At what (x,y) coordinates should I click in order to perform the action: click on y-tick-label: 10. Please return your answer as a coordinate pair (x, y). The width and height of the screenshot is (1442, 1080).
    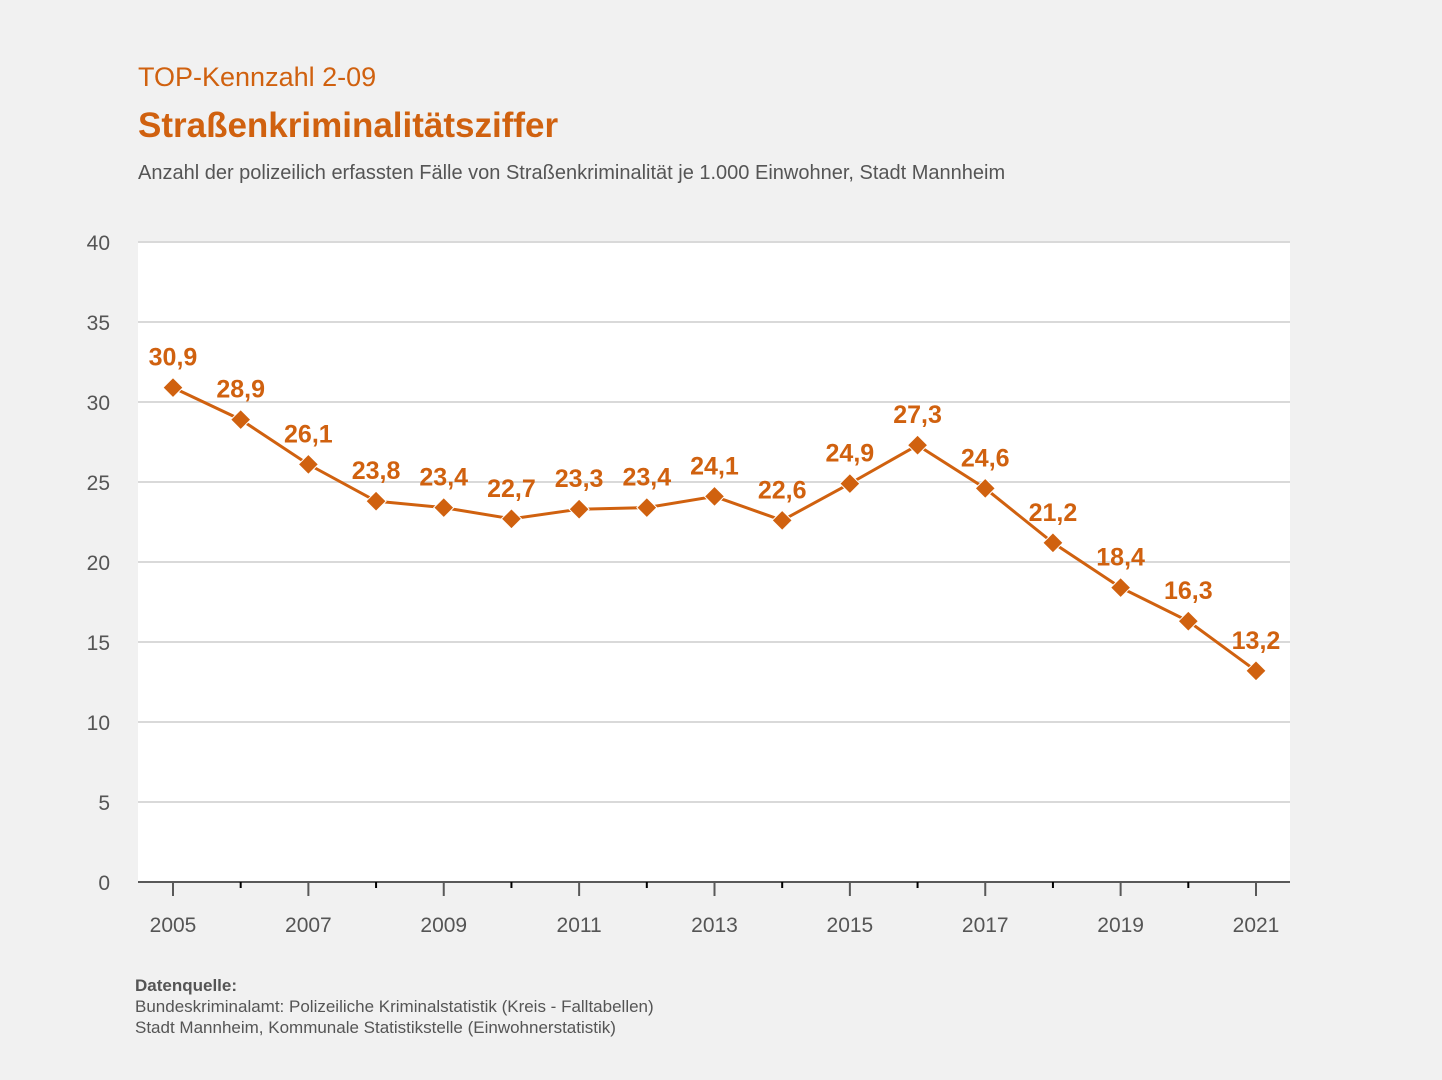
    Looking at the image, I should click on (98, 723).